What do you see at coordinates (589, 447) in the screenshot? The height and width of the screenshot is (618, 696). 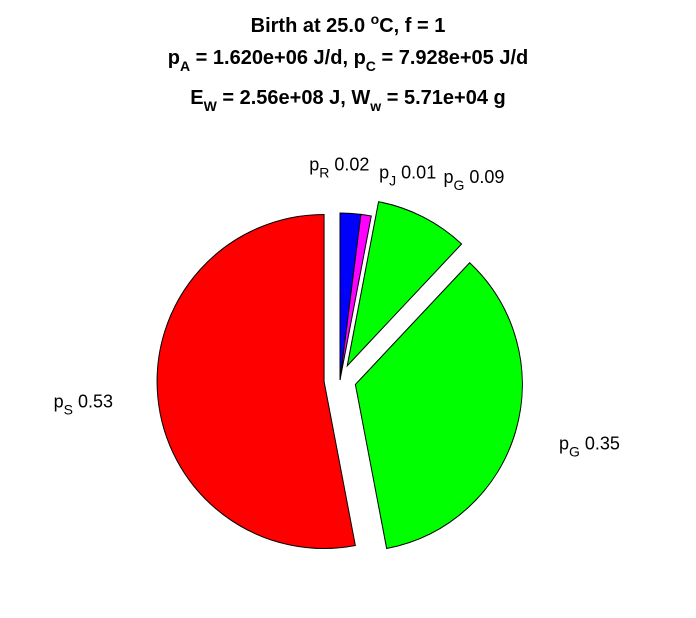 I see `pie-label-pg-3: pG 0.35` at bounding box center [589, 447].